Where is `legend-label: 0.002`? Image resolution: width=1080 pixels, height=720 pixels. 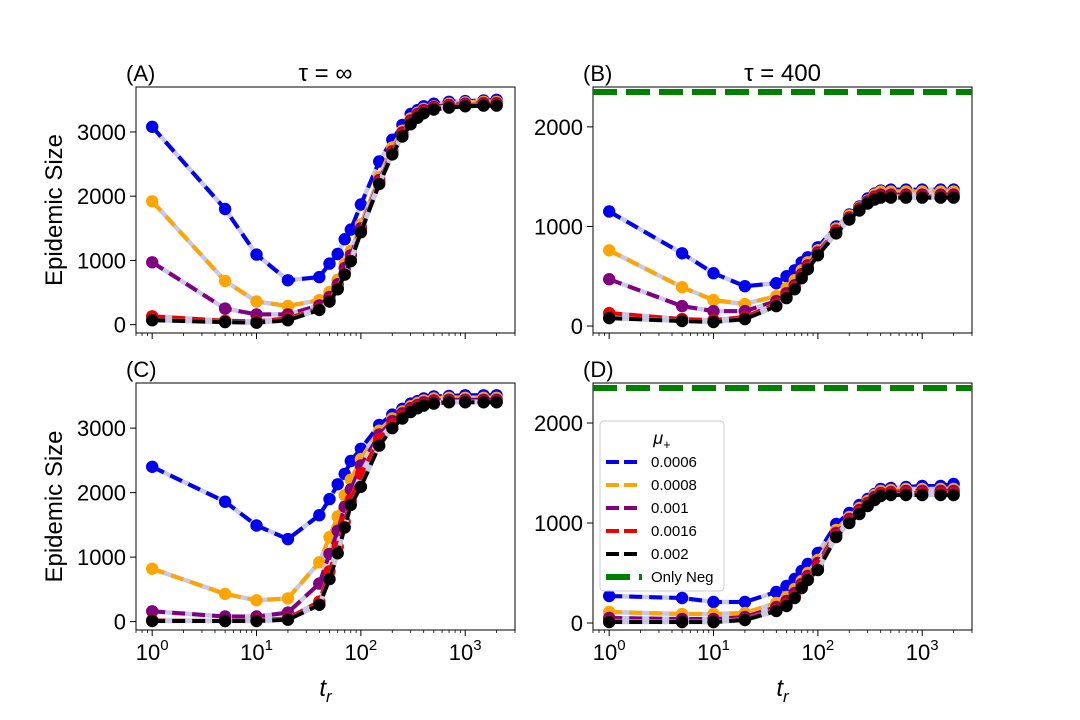
legend-label: 0.002 is located at coordinates (670, 554).